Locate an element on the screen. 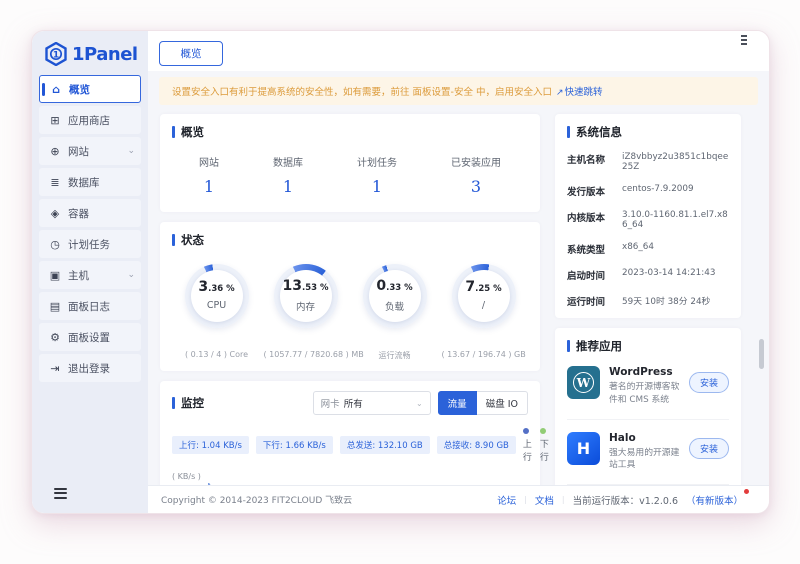 The image size is (800, 564). status-card-title: 状态 is located at coordinates (350, 240).